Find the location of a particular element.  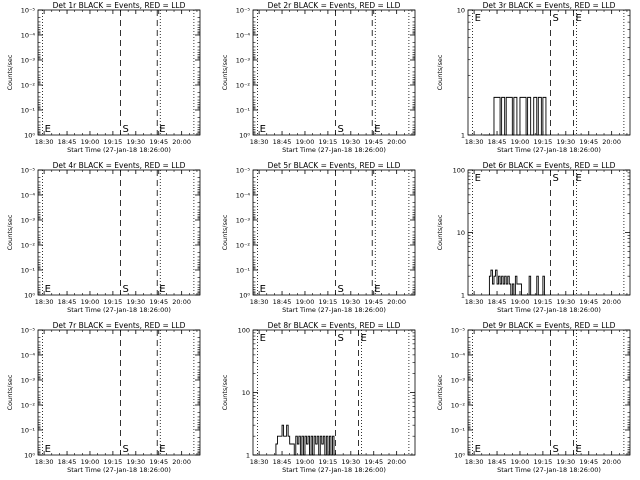

y-tick-label: 1 is located at coordinates (463, 136).